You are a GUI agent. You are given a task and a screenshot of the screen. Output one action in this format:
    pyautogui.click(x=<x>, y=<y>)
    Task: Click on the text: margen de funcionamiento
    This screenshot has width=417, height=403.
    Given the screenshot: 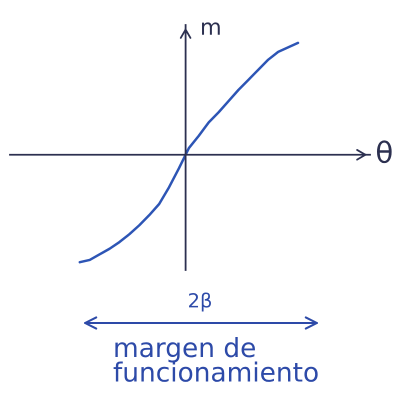 What is the action you would take?
    pyautogui.click(x=216, y=359)
    